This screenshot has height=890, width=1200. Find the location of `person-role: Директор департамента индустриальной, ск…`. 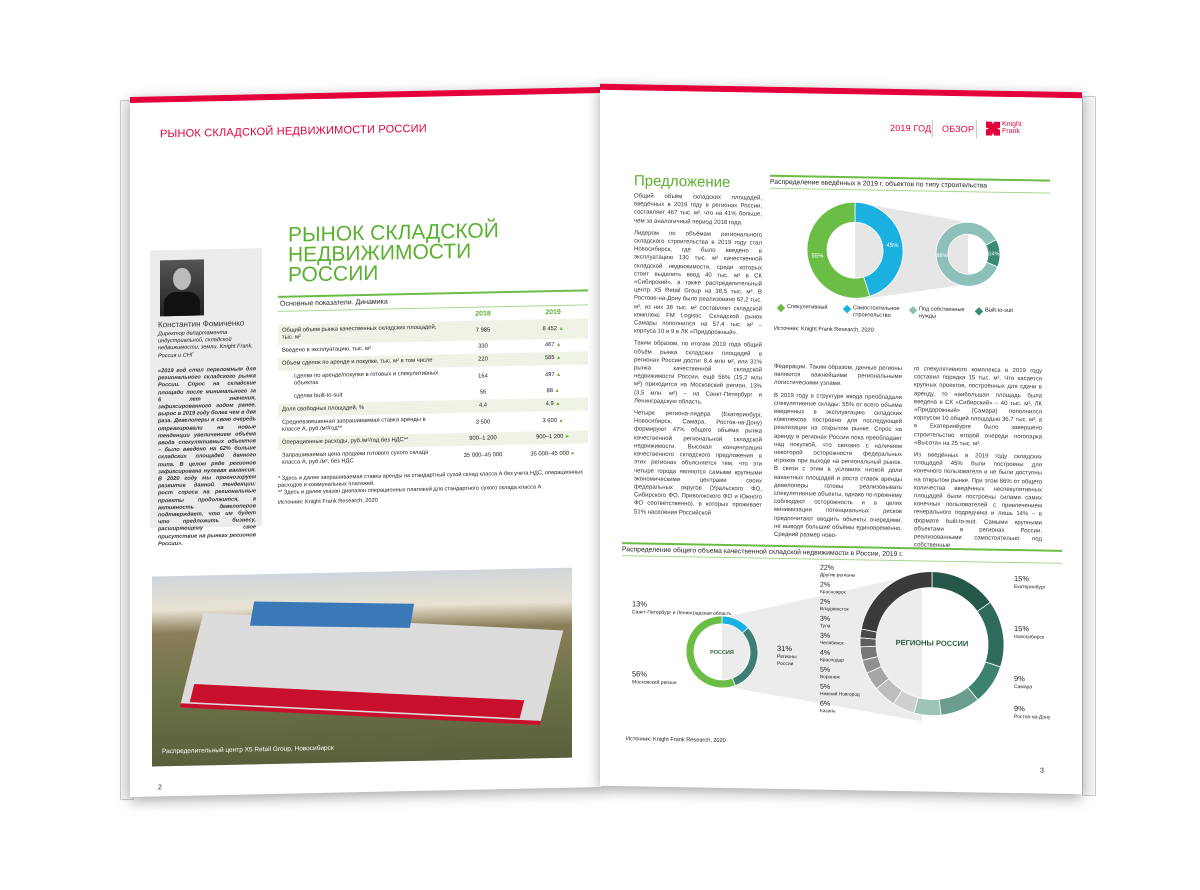

person-role: Директор департамента индустриальной, ск… is located at coordinates (205, 344).